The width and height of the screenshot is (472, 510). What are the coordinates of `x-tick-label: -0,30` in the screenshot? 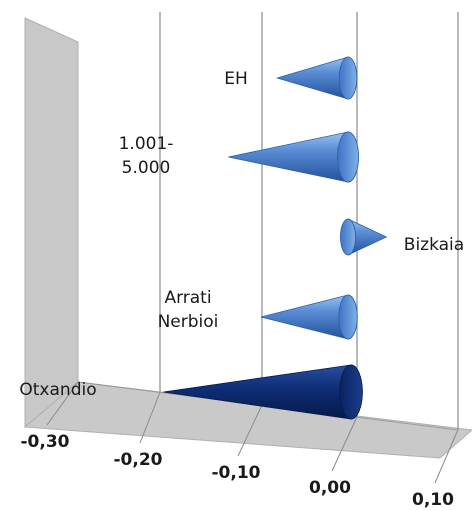 It's located at (45, 442).